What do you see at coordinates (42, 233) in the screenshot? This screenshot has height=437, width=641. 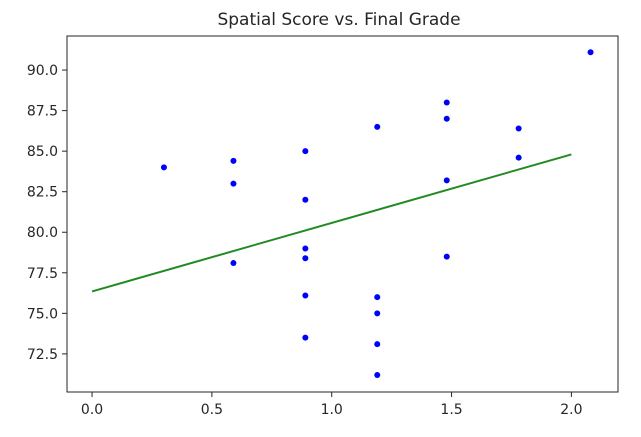 I see `y-tick-label: 80.0` at bounding box center [42, 233].